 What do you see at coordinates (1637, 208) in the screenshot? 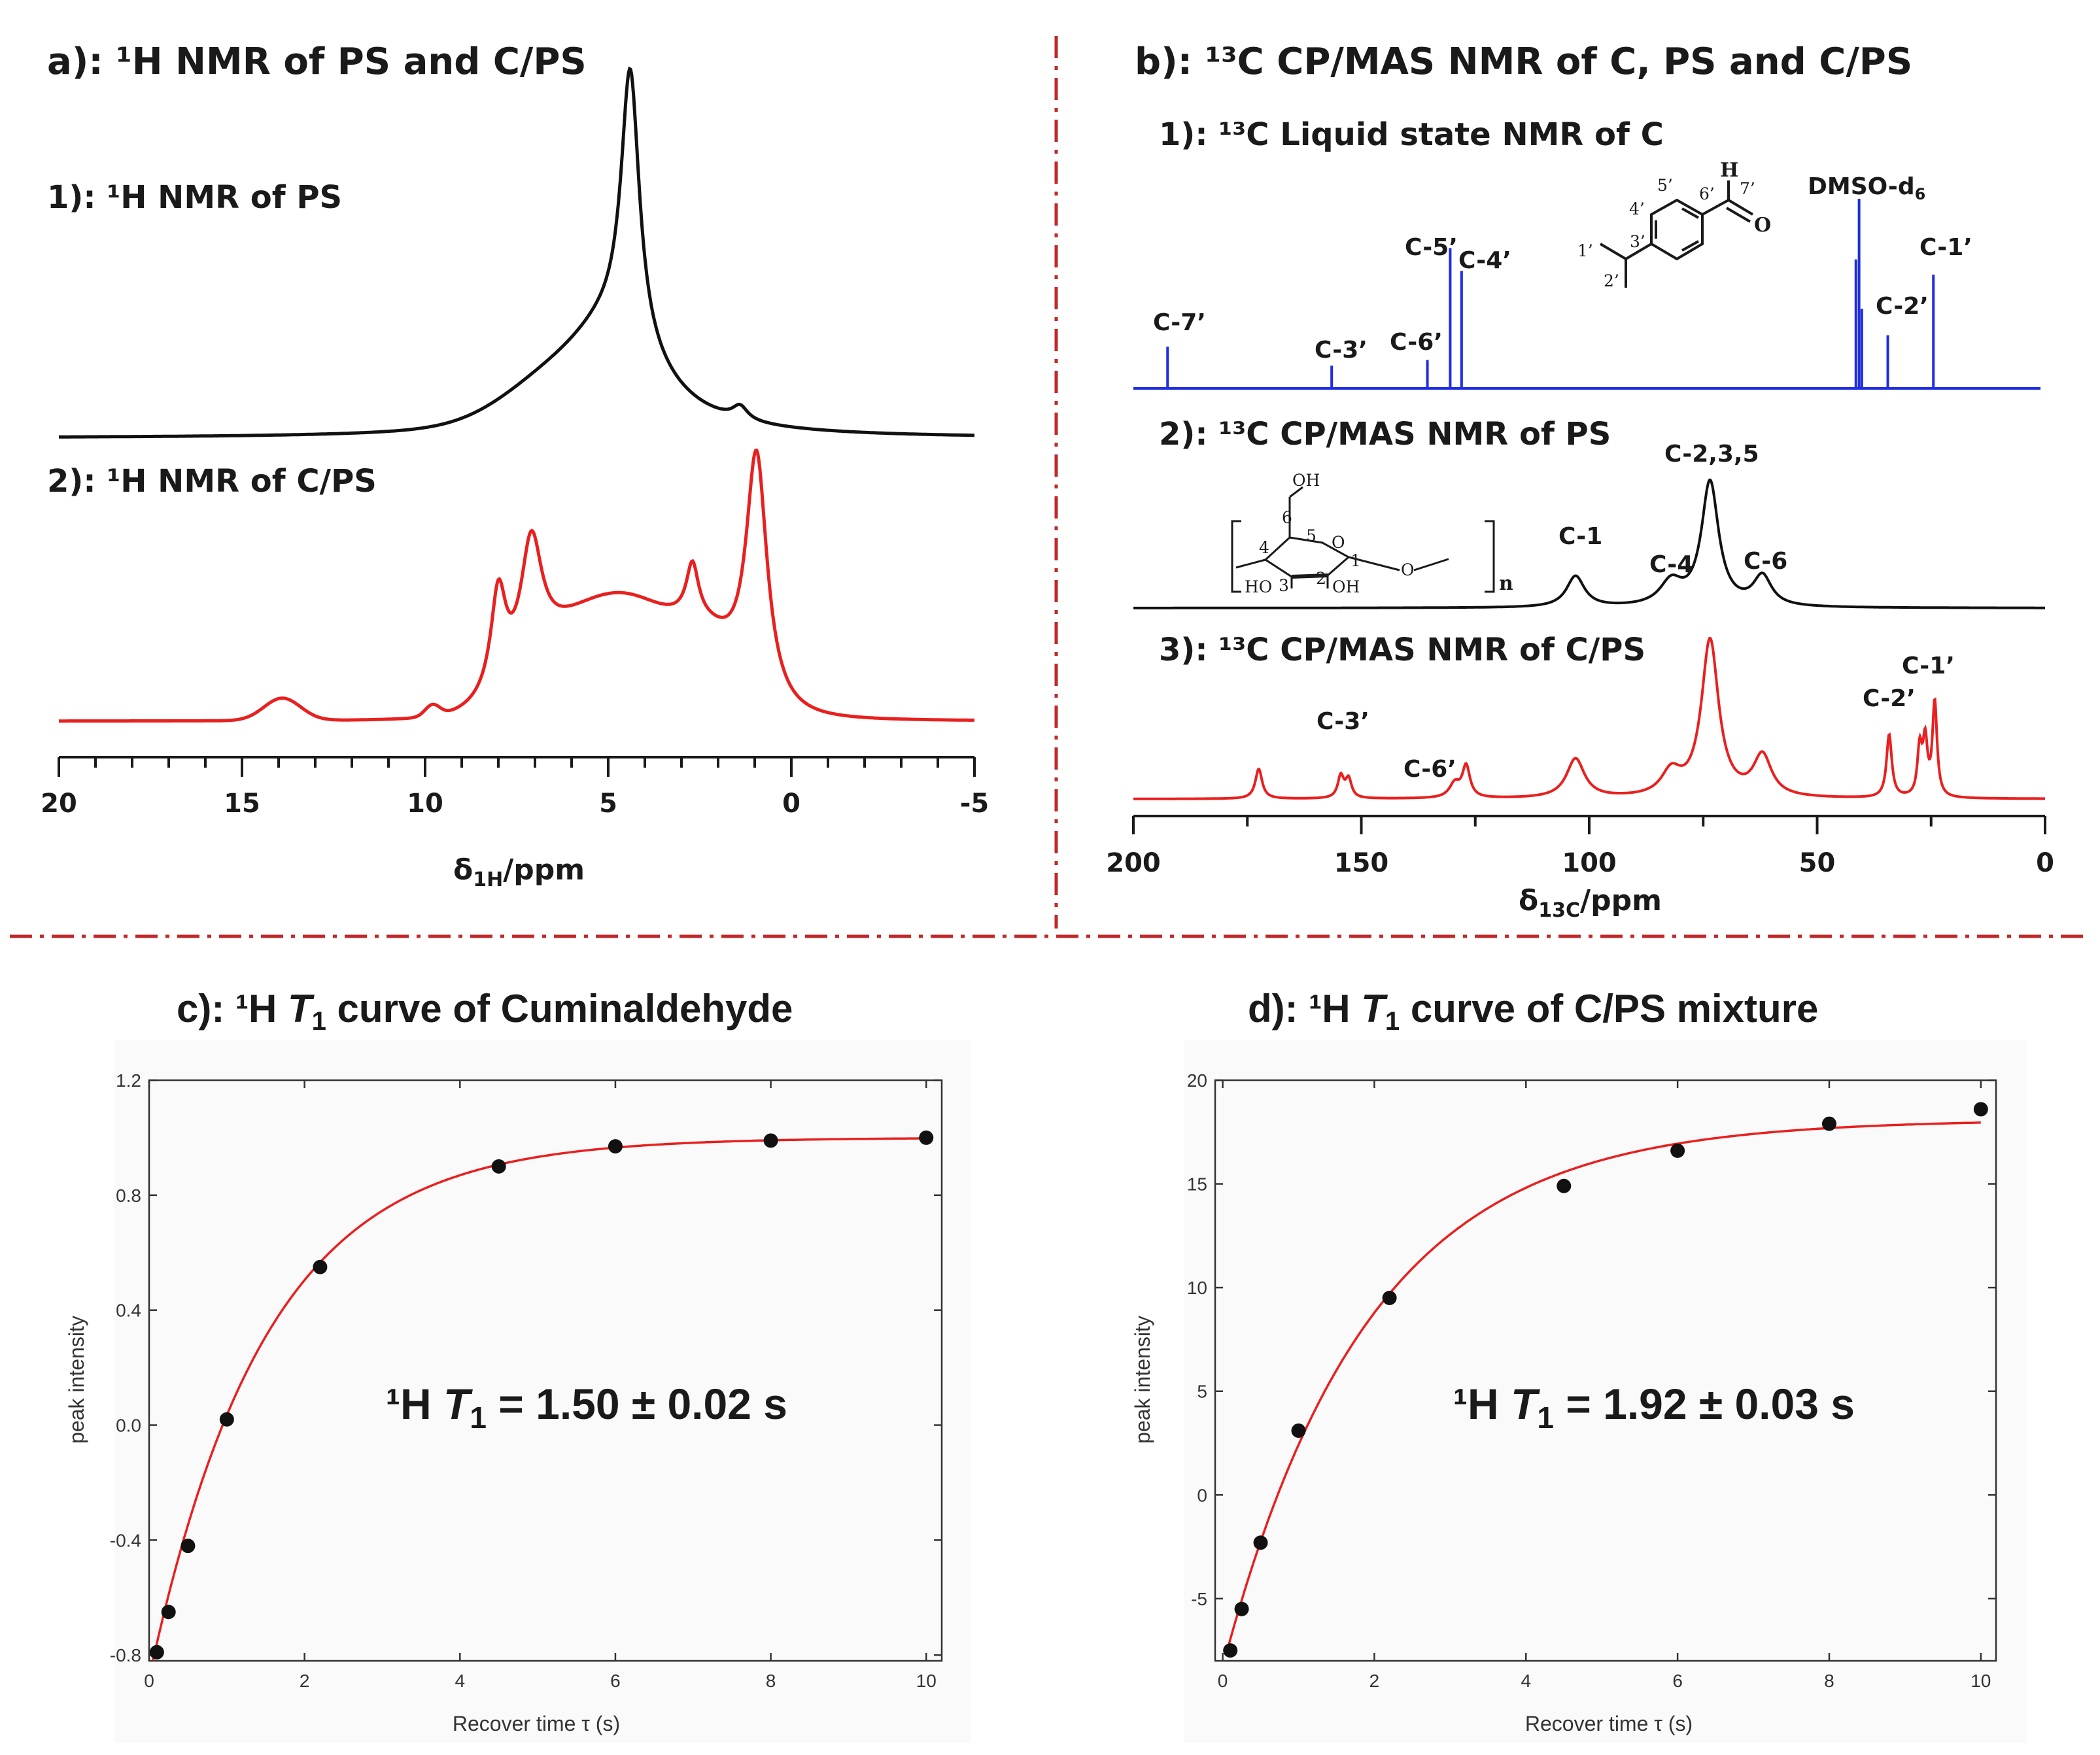
I see `struct-c-4: 4’` at bounding box center [1637, 208].